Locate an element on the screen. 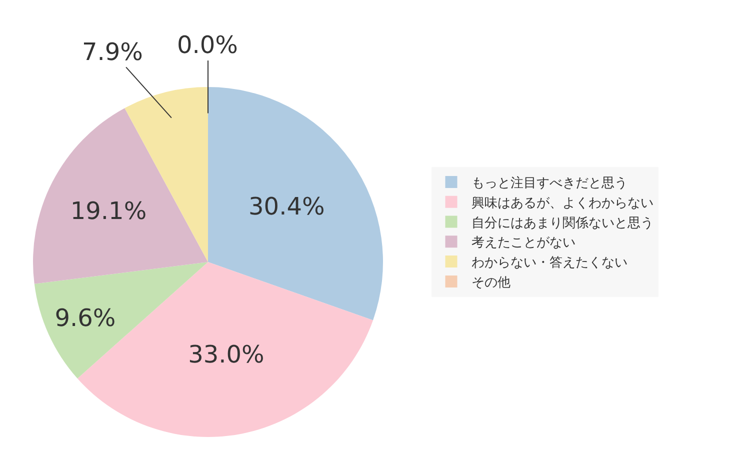 Image resolution: width=750 pixels, height=464 pixels. data-label: 33.0% is located at coordinates (226, 354).